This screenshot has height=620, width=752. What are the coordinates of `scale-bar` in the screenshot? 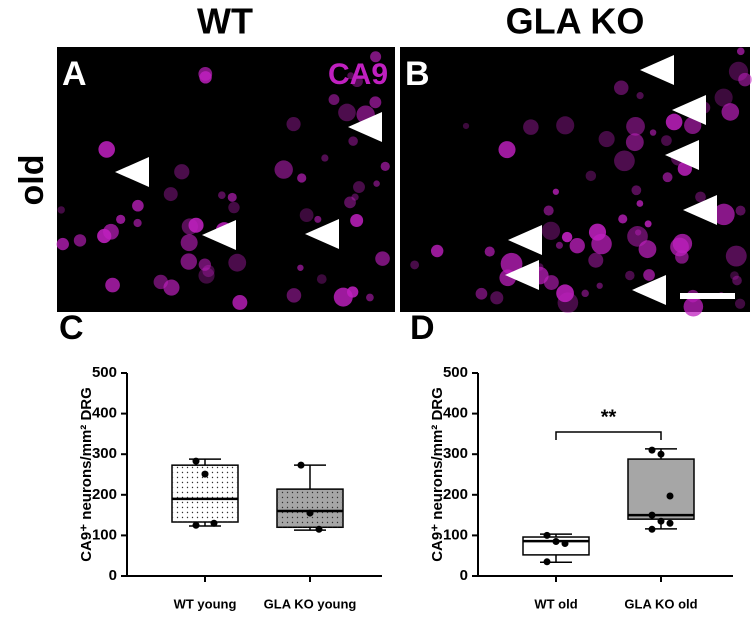 It's located at (707, 296).